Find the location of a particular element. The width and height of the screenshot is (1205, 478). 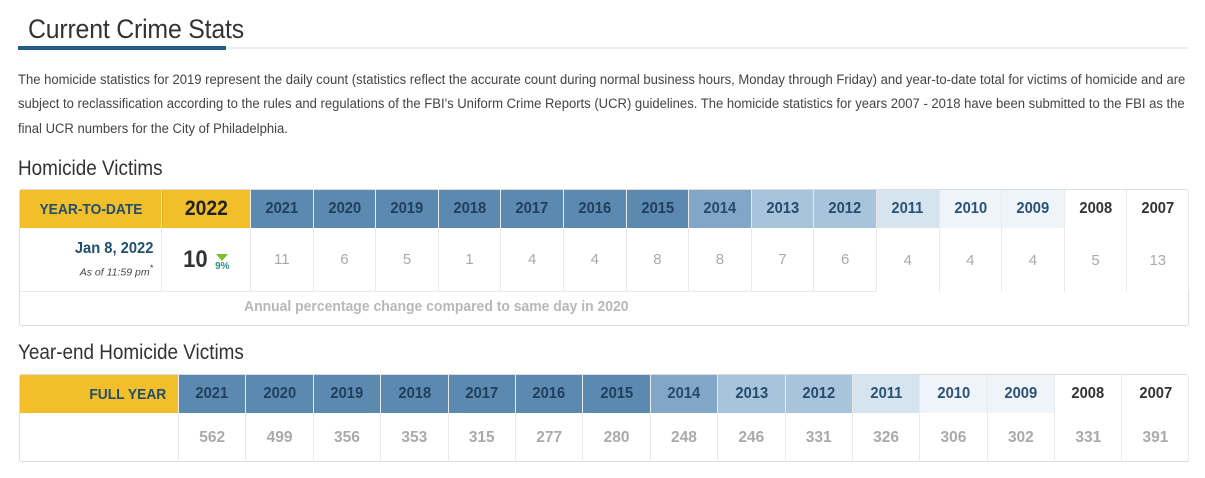

homicide-year-label: 2008 is located at coordinates (1095, 208).